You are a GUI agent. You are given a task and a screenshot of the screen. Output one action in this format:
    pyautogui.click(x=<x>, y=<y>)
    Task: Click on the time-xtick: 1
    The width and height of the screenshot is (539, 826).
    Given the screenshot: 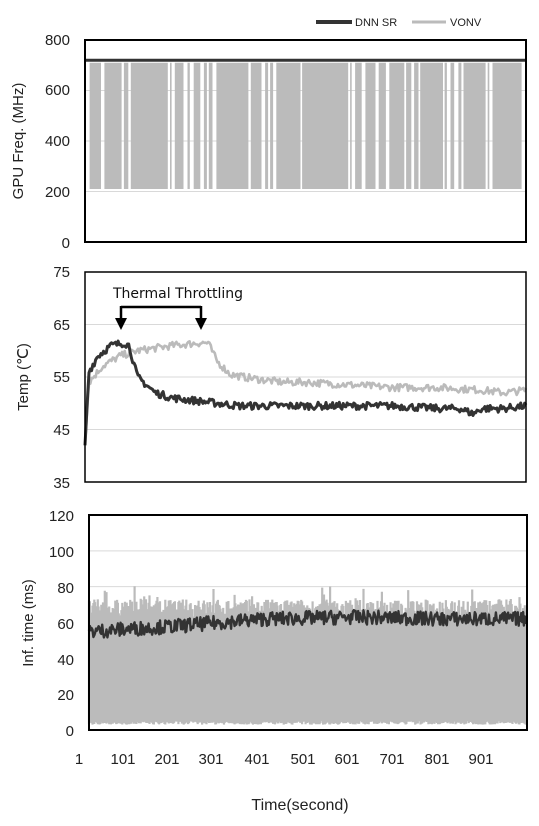 What is the action you would take?
    pyautogui.click(x=79, y=759)
    